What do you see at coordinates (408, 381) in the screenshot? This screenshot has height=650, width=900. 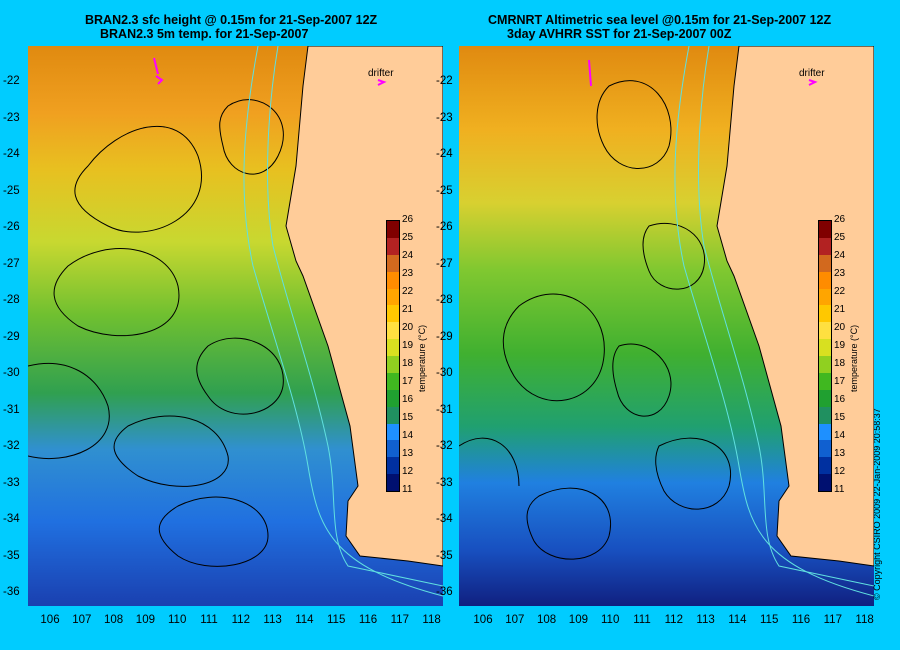 I see `colorbar-tick: 17` at bounding box center [408, 381].